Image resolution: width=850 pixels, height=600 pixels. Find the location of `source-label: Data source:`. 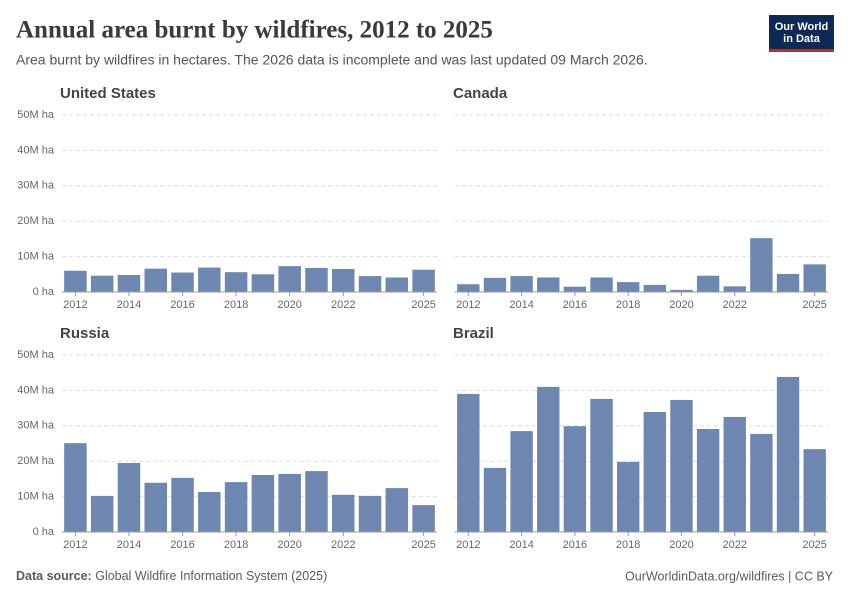

source-label: Data source: is located at coordinates (54, 576).